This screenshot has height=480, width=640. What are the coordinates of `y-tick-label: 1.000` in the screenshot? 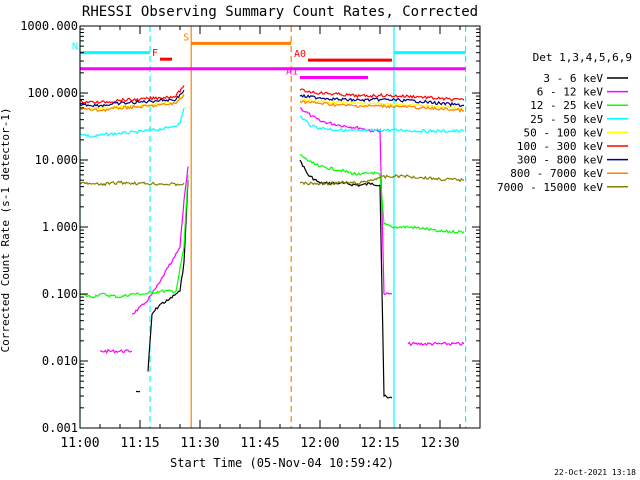 It's located at (60, 227).